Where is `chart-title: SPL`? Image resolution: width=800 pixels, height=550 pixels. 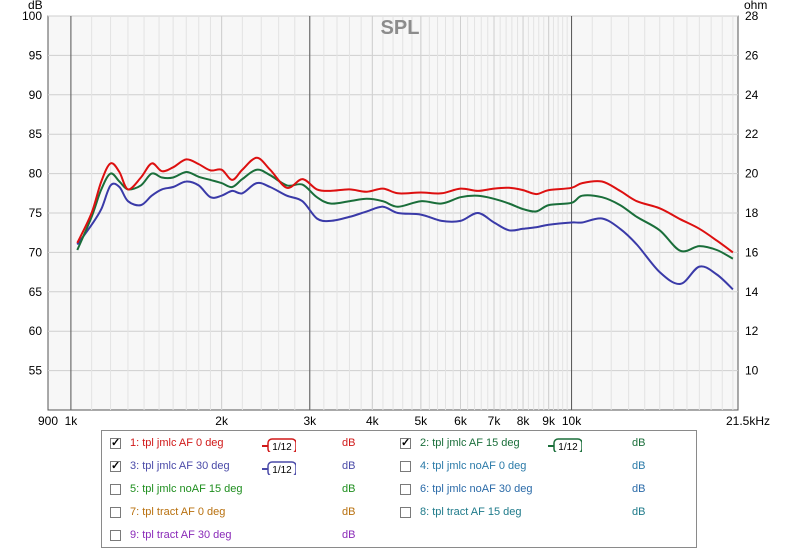 chart-title: SPL is located at coordinates (400, 28).